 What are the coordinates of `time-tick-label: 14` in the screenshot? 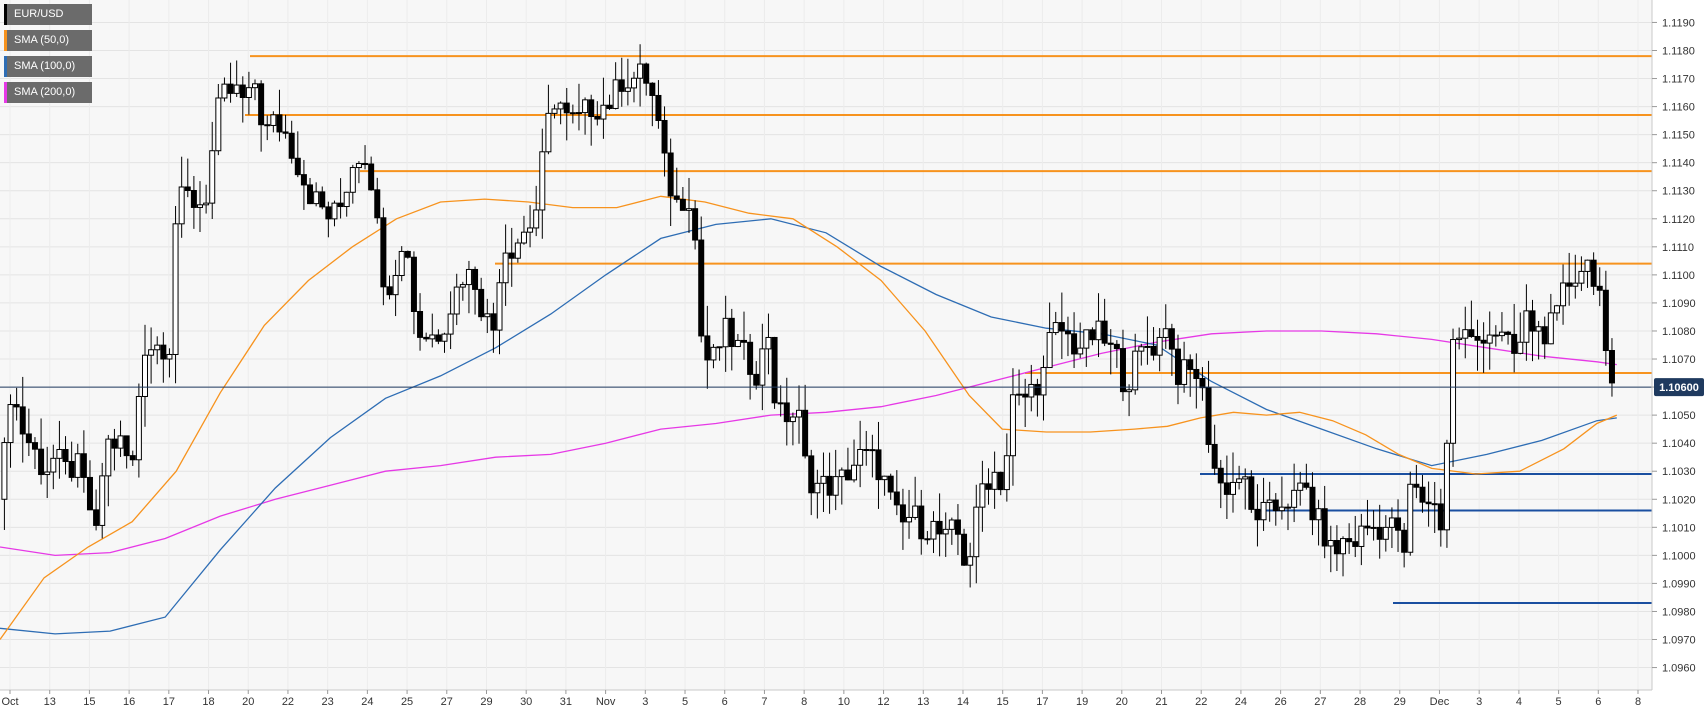 It's located at (963, 702).